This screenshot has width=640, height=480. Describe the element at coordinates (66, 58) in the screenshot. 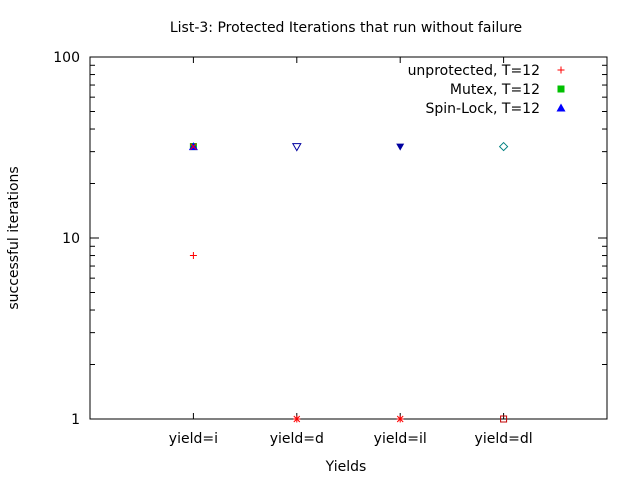

I see `y-tick-label: 100` at that location.